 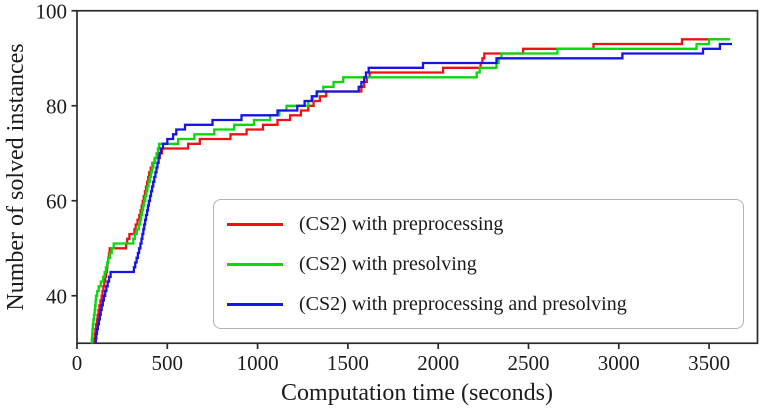 I want to click on legend-label: (CS2) with presolving, so click(x=388, y=264).